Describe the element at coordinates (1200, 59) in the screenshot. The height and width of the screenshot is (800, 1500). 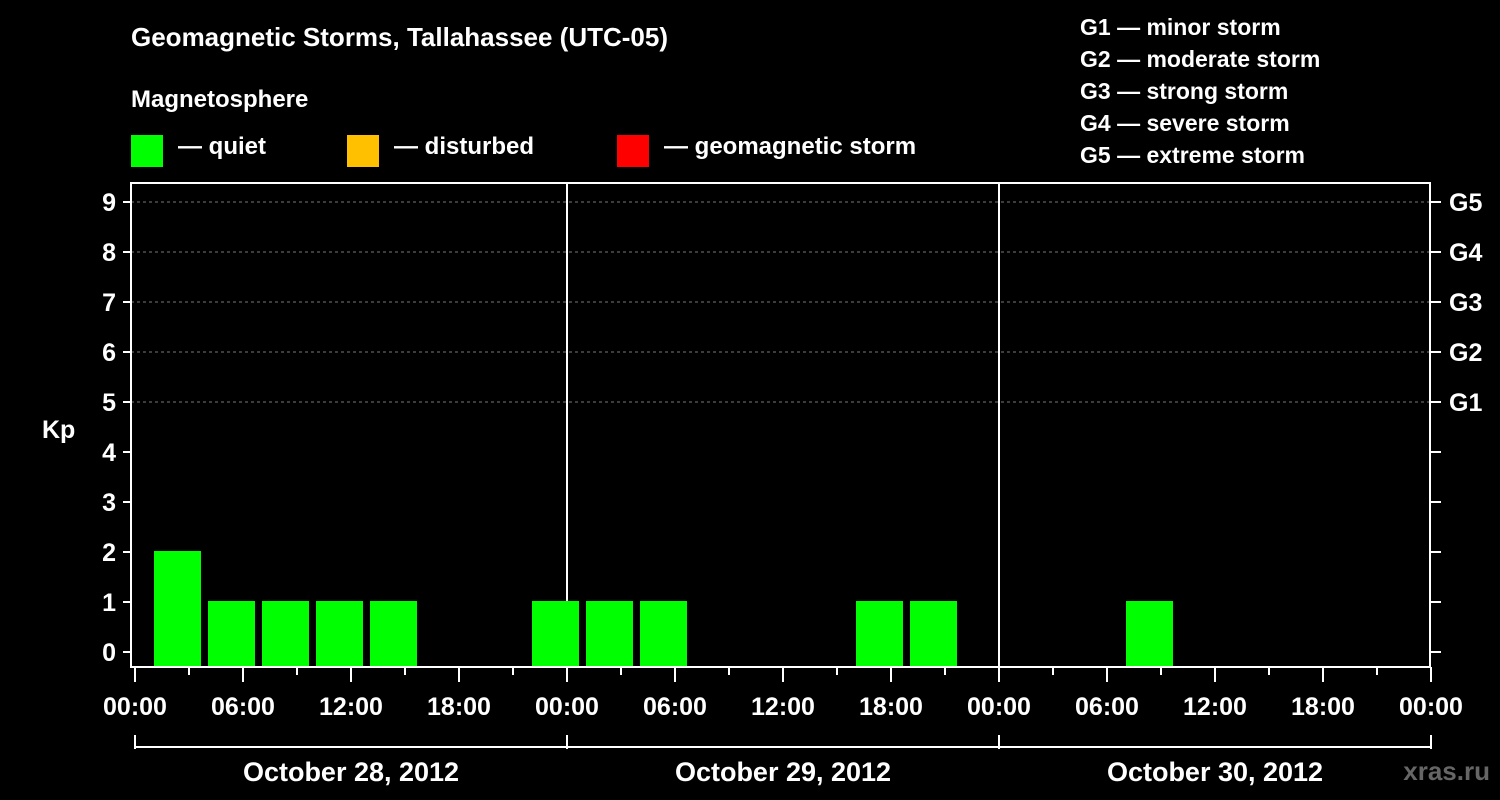
I see `g-legend-g2: G2 — moderate storm` at that location.